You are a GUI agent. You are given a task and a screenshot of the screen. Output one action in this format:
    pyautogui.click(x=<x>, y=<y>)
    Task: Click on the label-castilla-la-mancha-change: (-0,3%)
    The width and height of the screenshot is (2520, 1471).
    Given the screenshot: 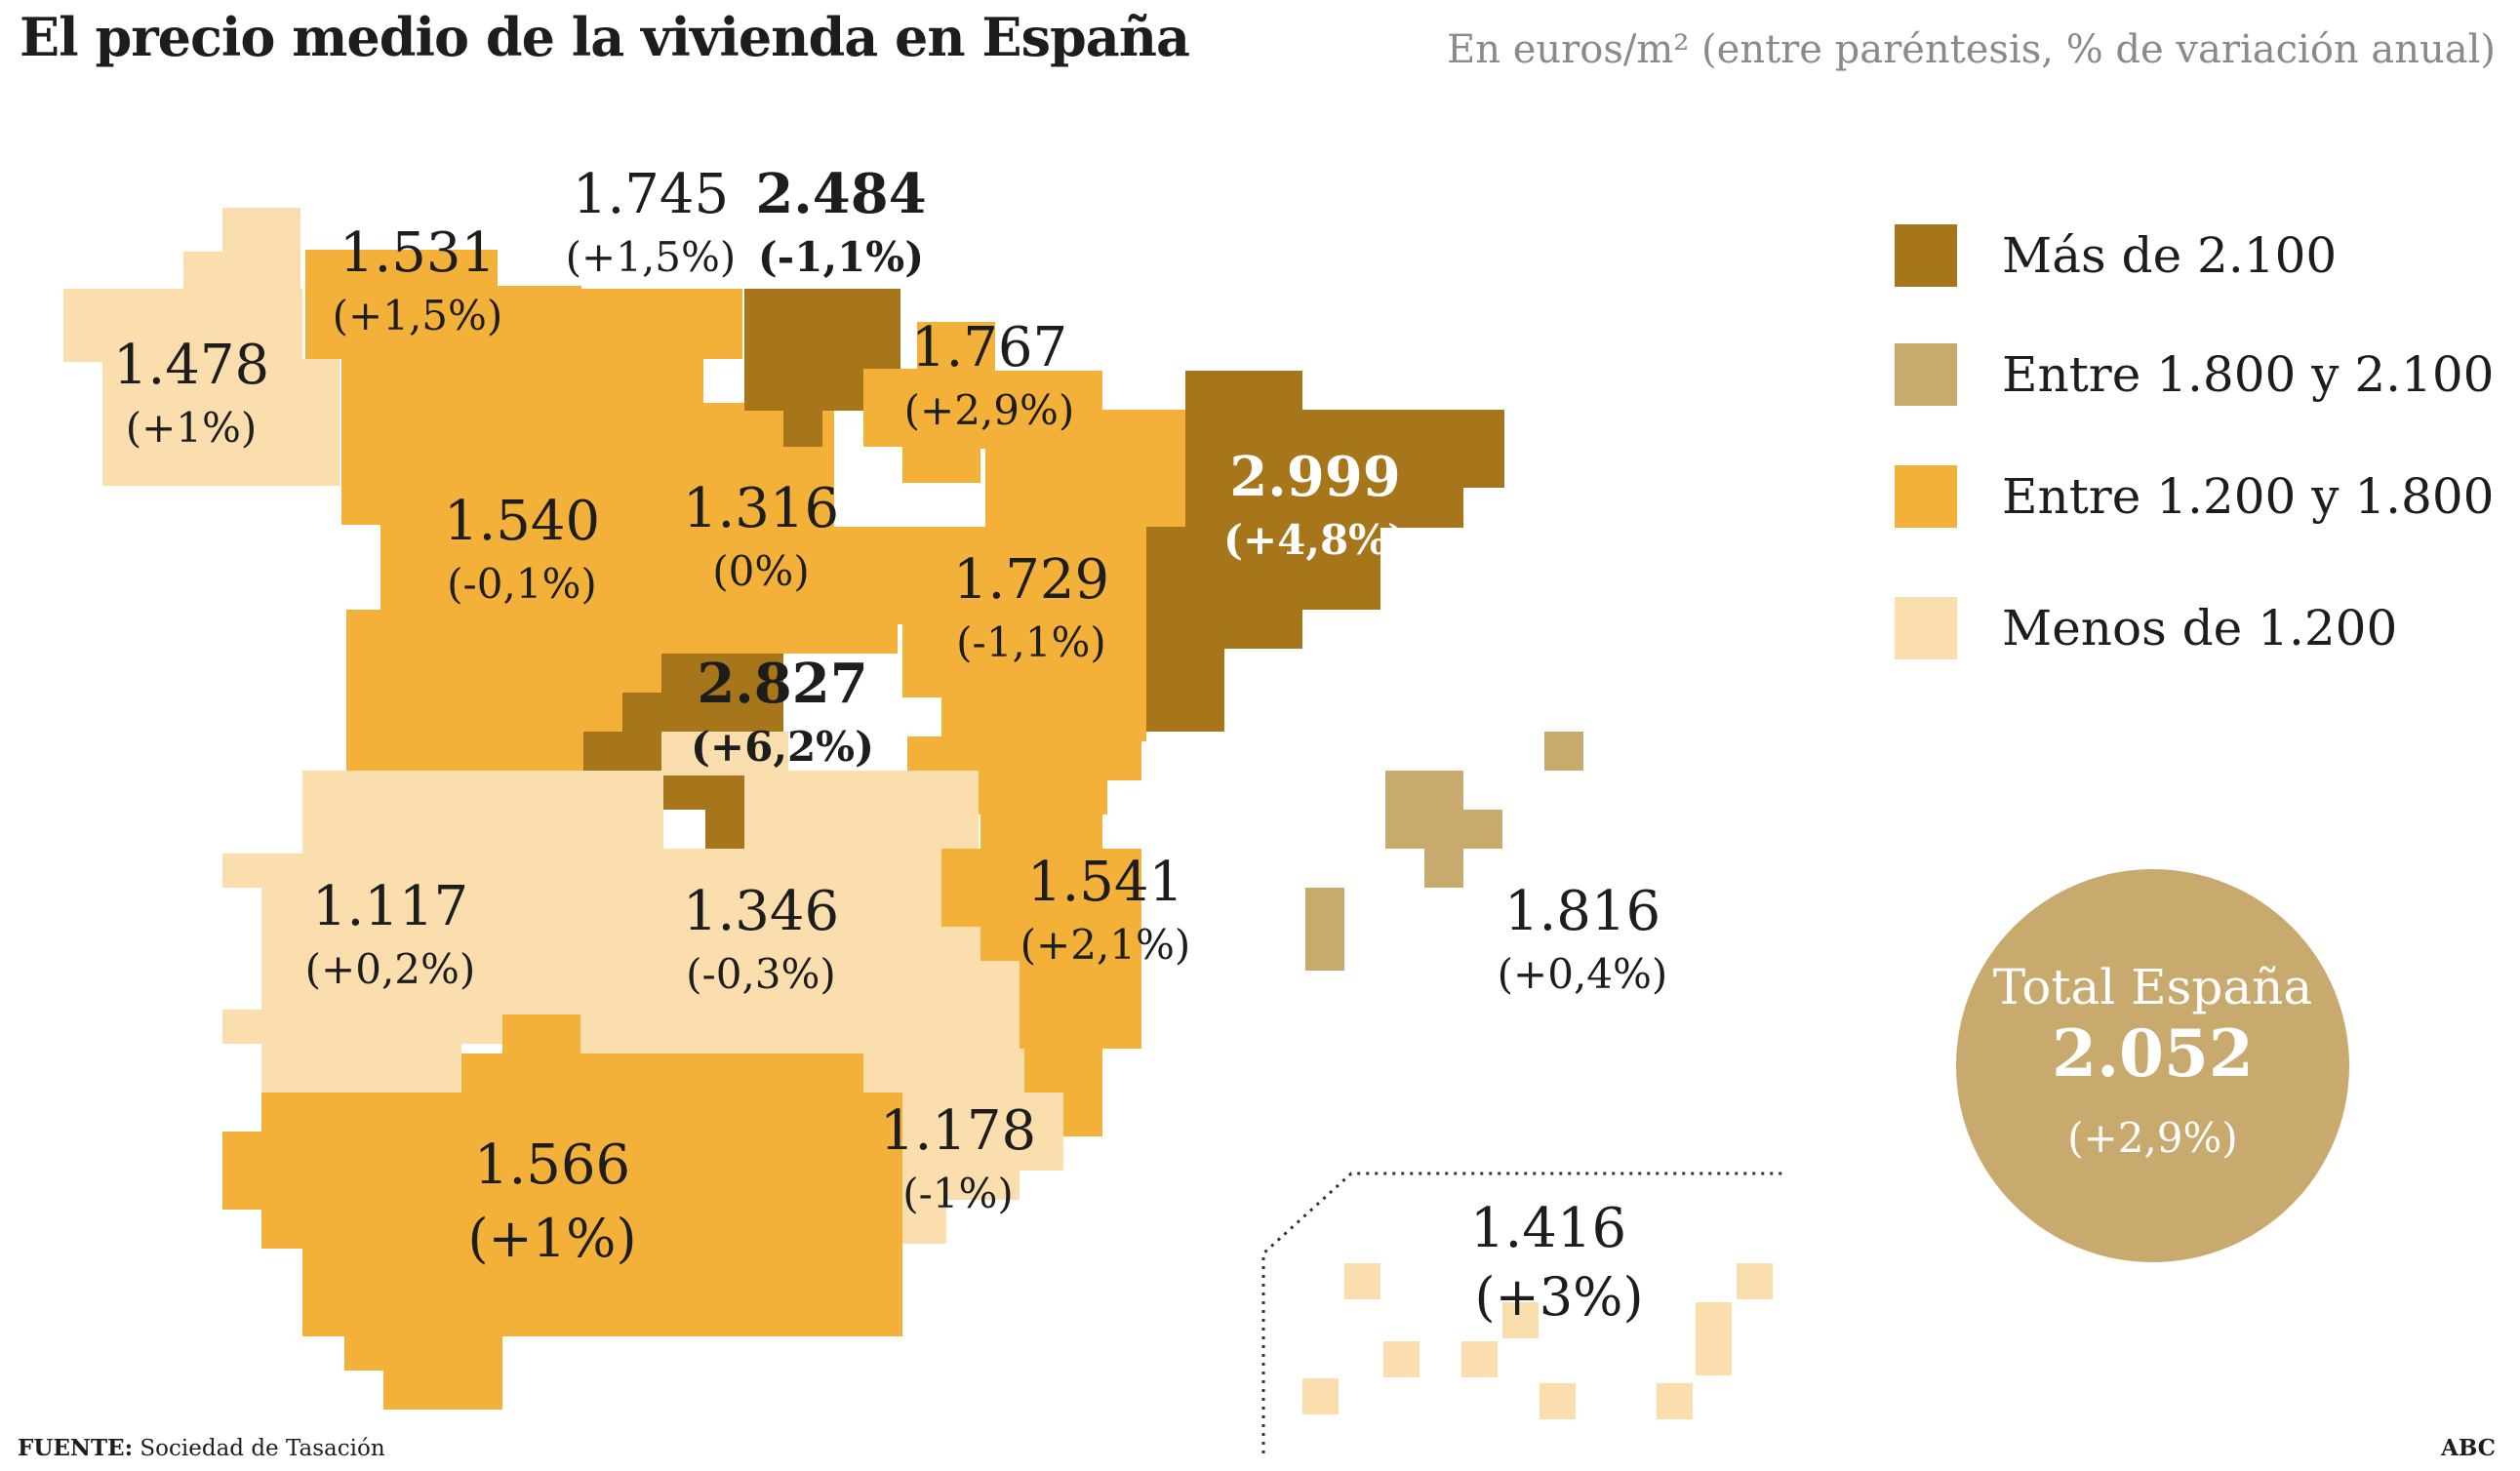 What is the action you would take?
    pyautogui.click(x=761, y=974)
    